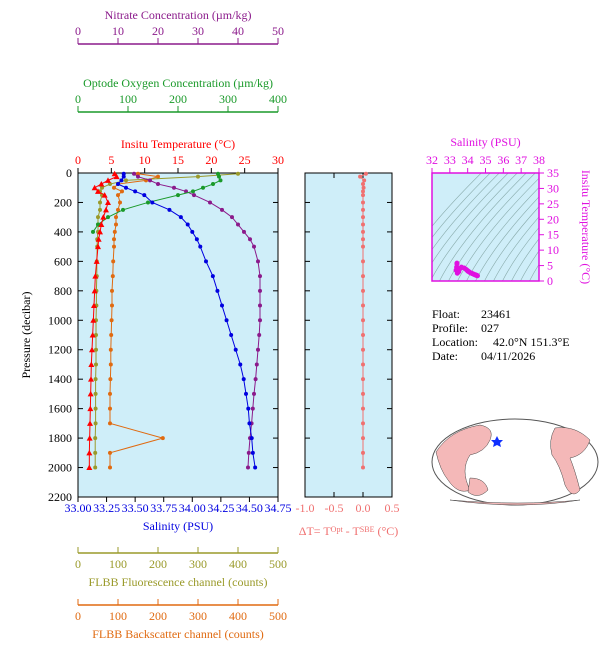 This screenshot has width=609, height=663. I want to click on x-tick-label: 37, so click(521, 160).